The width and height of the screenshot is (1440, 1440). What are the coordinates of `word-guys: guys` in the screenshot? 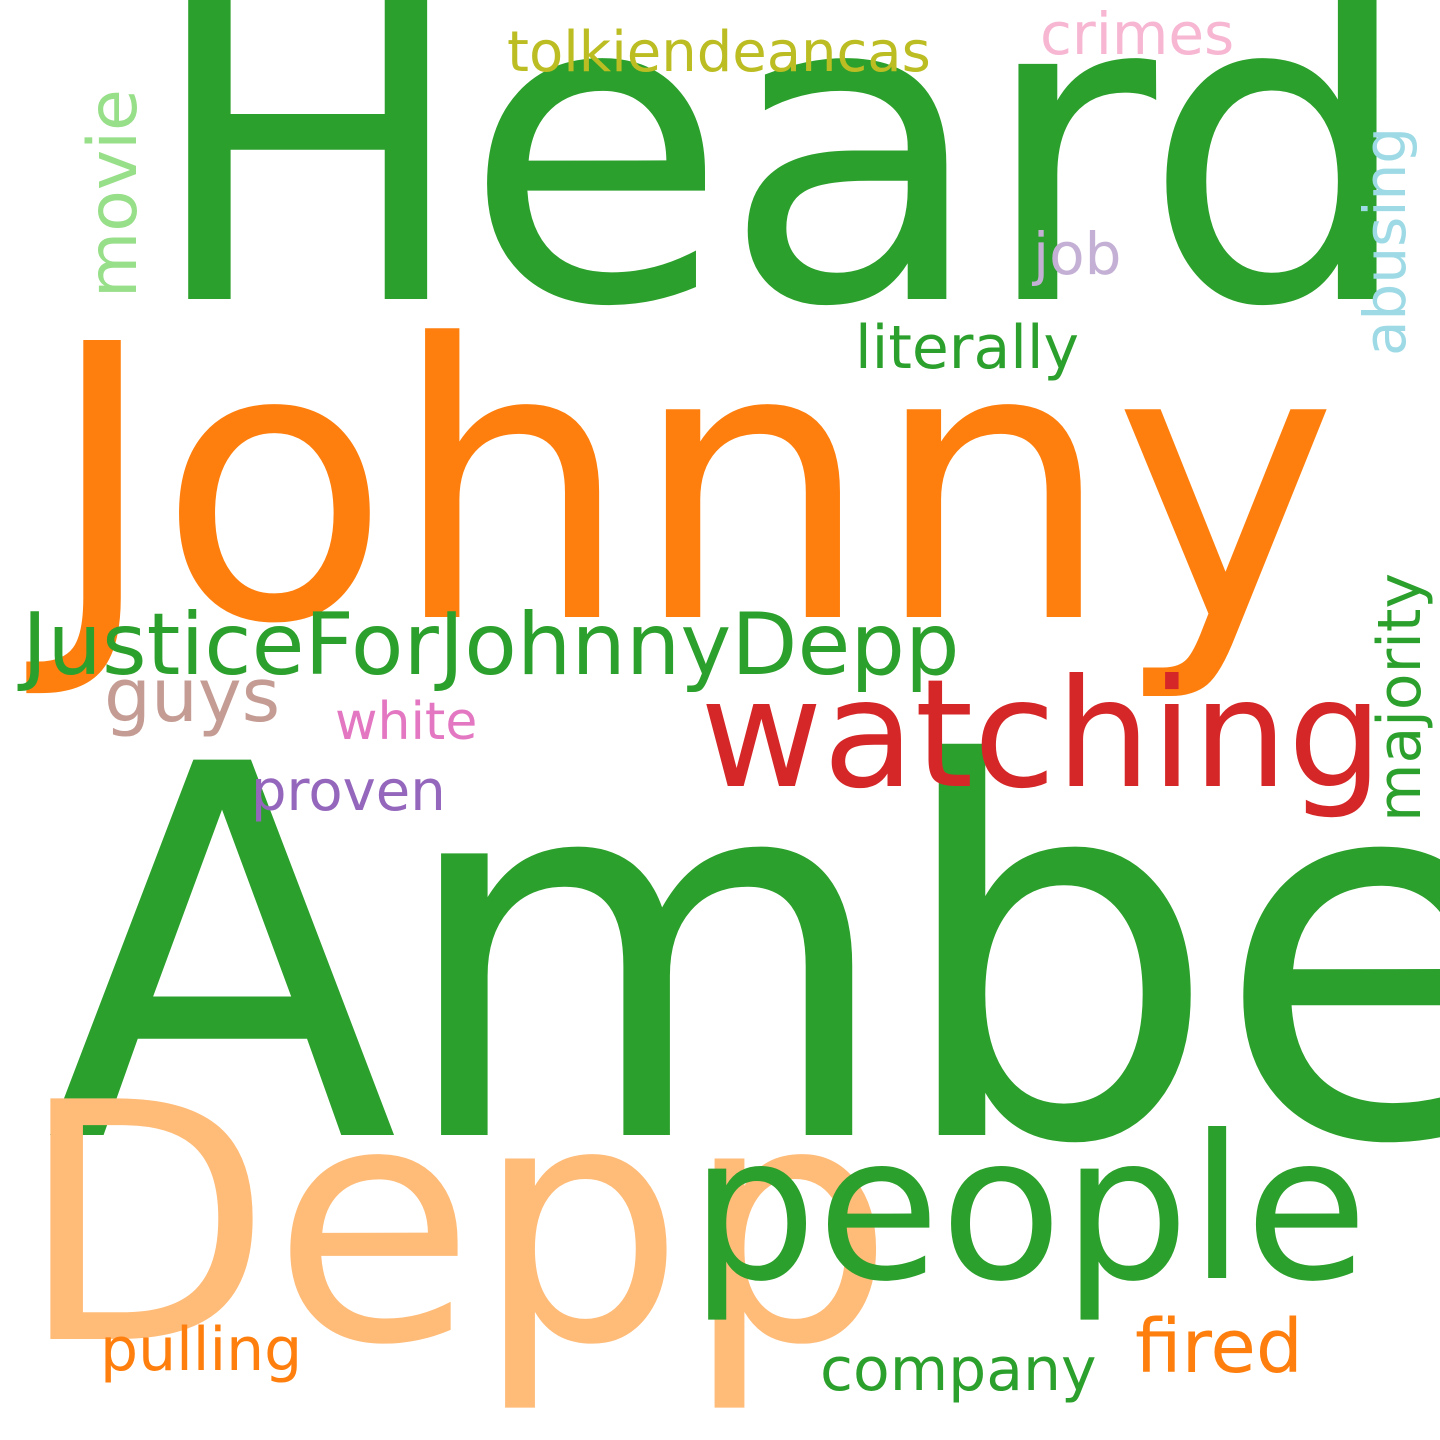 It's located at (192, 696).